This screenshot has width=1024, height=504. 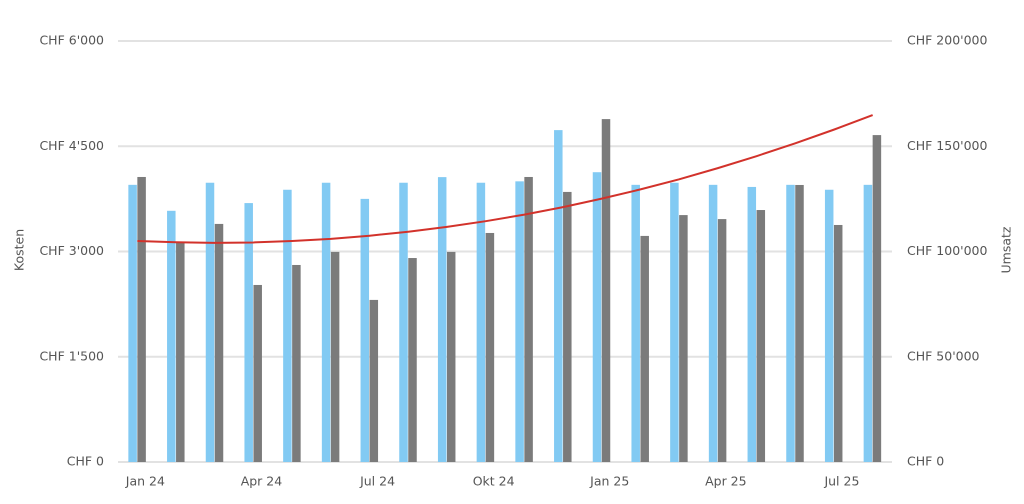 I want to click on y2-axis-title: Umsatz, so click(x=1006, y=249).